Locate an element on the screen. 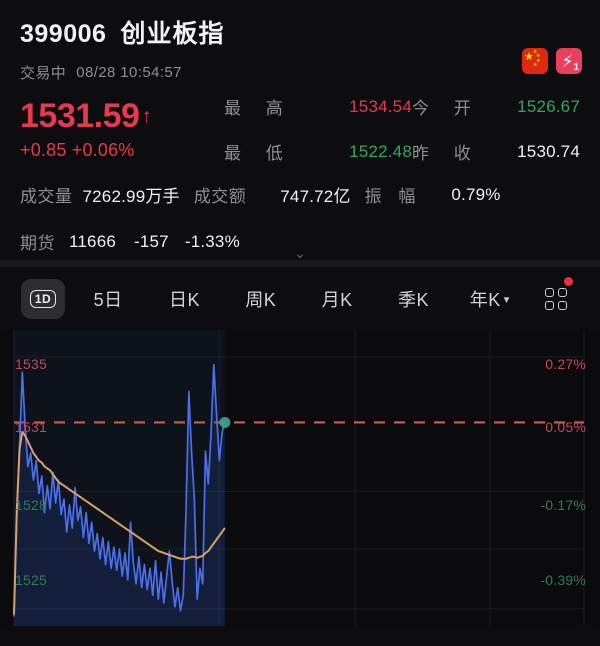 Image resolution: width=600 pixels, height=646 pixels. quote-volume-row: 成交量 7262.99万手 成交额 747.72亿 振 幅 0.79% is located at coordinates (300, 194).